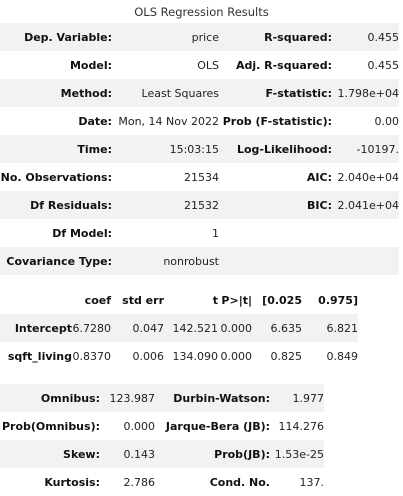 Image resolution: width=403 pixels, height=496 pixels. I want to click on label-left: Kurtosis:, so click(72, 482).